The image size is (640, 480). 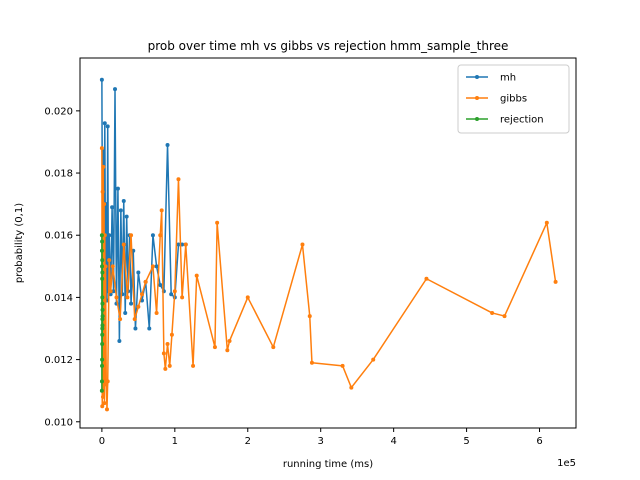 What do you see at coordinates (466, 441) in the screenshot?
I see `x-tick-label: 5` at bounding box center [466, 441].